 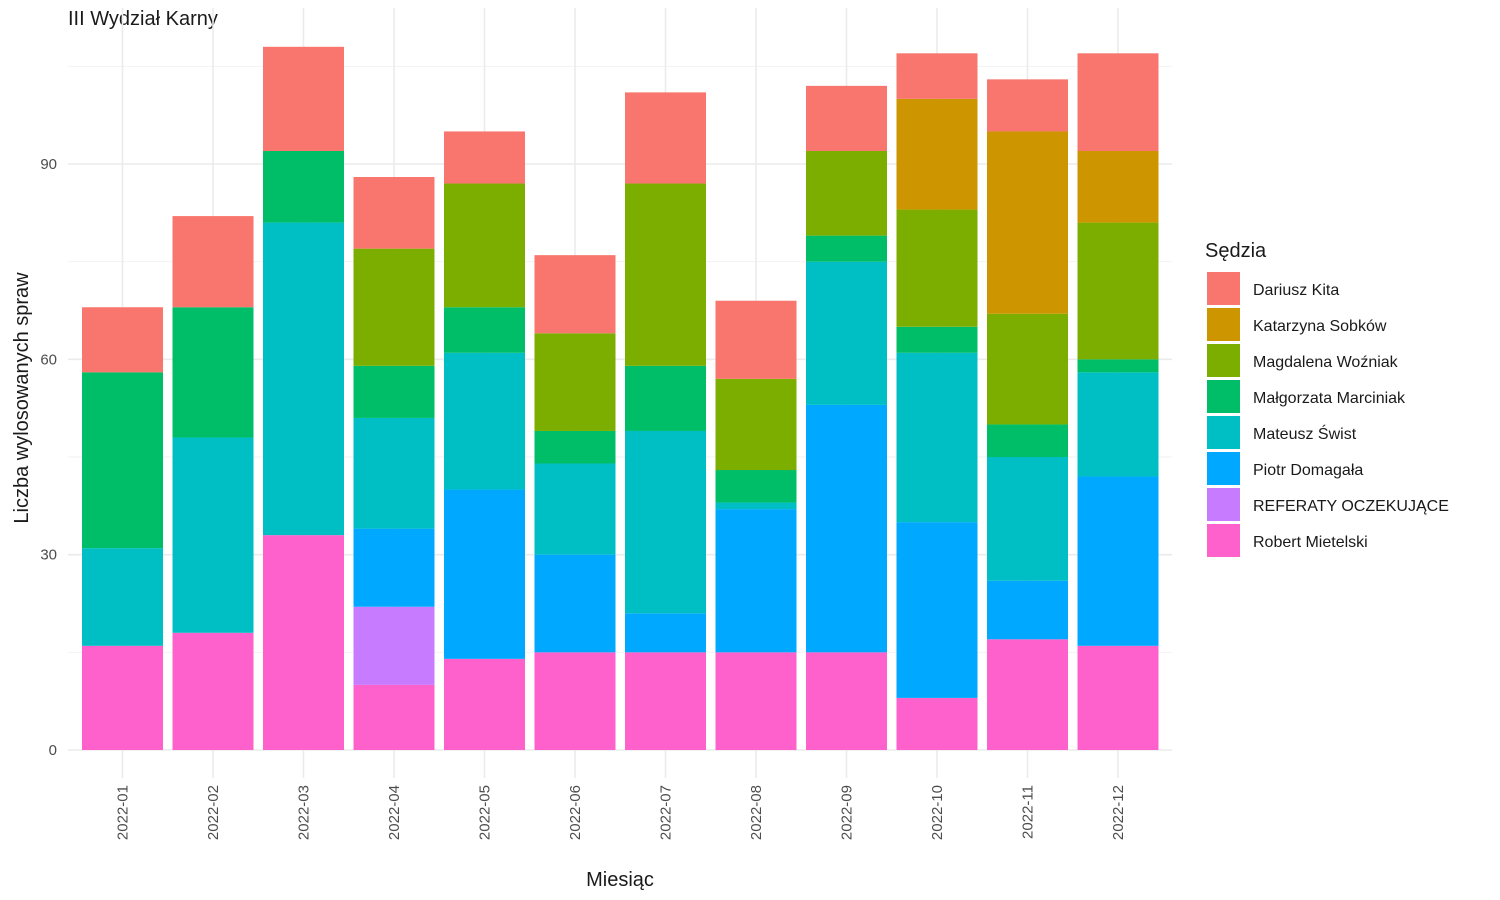 I want to click on x-tick-label: 2022-08, so click(x=756, y=812).